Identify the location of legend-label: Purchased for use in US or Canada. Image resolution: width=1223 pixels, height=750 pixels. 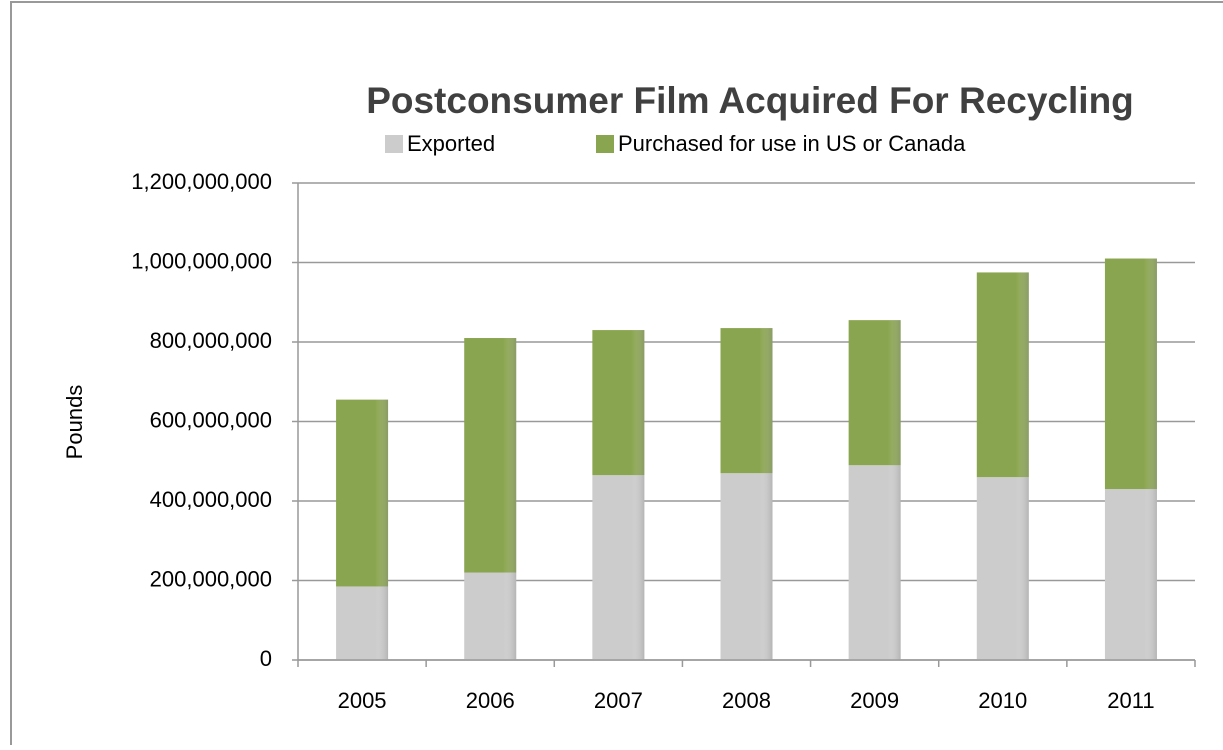
(792, 143).